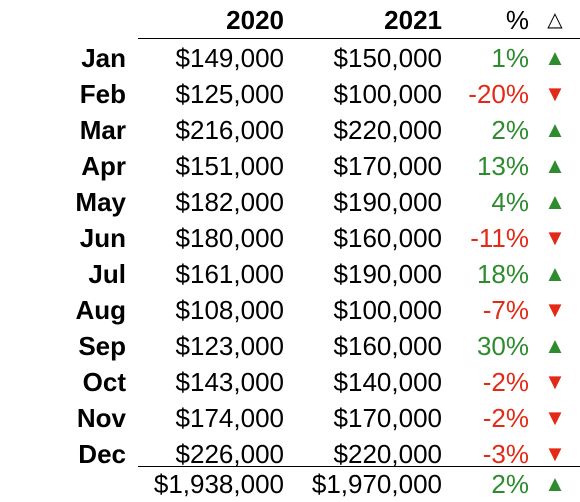 The width and height of the screenshot is (580, 502). What do you see at coordinates (510, 58) in the screenshot?
I see `percent-change: 1%` at bounding box center [510, 58].